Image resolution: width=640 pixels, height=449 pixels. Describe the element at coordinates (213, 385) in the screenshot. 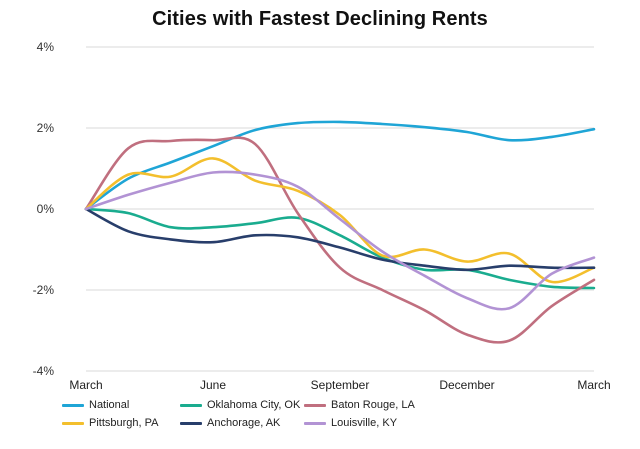

I see `x-tick-label: June` at that location.